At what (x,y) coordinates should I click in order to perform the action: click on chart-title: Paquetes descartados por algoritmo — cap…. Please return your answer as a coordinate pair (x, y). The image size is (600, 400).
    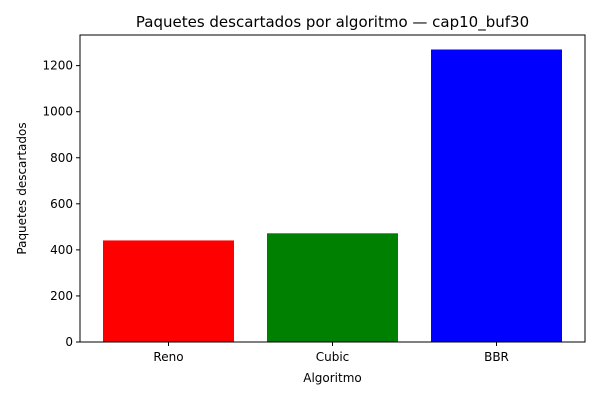
    Looking at the image, I should click on (332, 22).